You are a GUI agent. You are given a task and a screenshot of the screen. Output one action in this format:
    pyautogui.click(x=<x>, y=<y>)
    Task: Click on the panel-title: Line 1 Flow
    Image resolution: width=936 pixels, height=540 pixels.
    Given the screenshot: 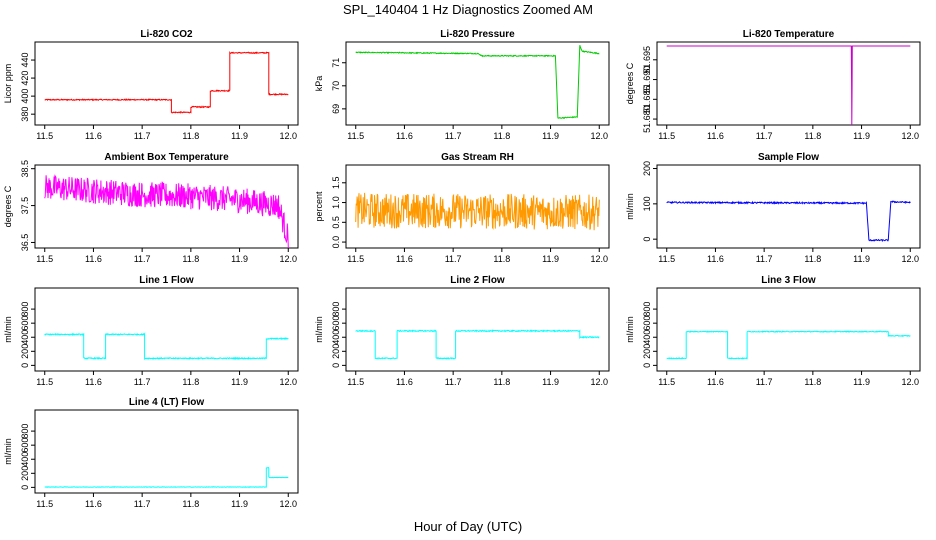 What is the action you would take?
    pyautogui.click(x=166, y=280)
    